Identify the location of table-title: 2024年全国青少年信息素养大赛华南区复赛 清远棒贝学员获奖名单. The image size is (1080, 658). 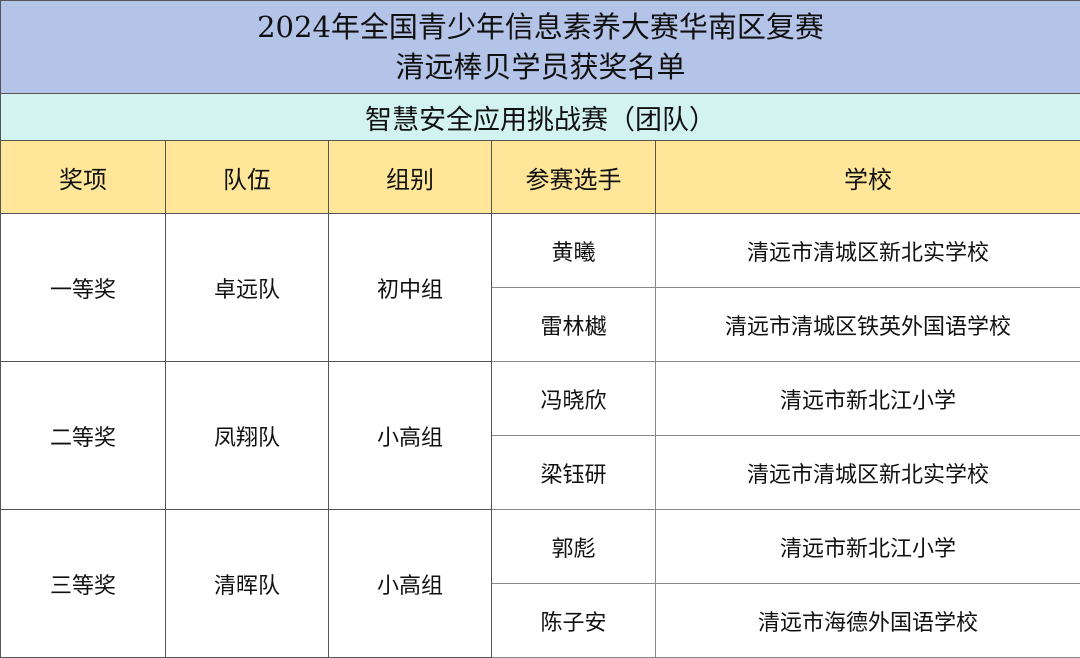
(540, 47).